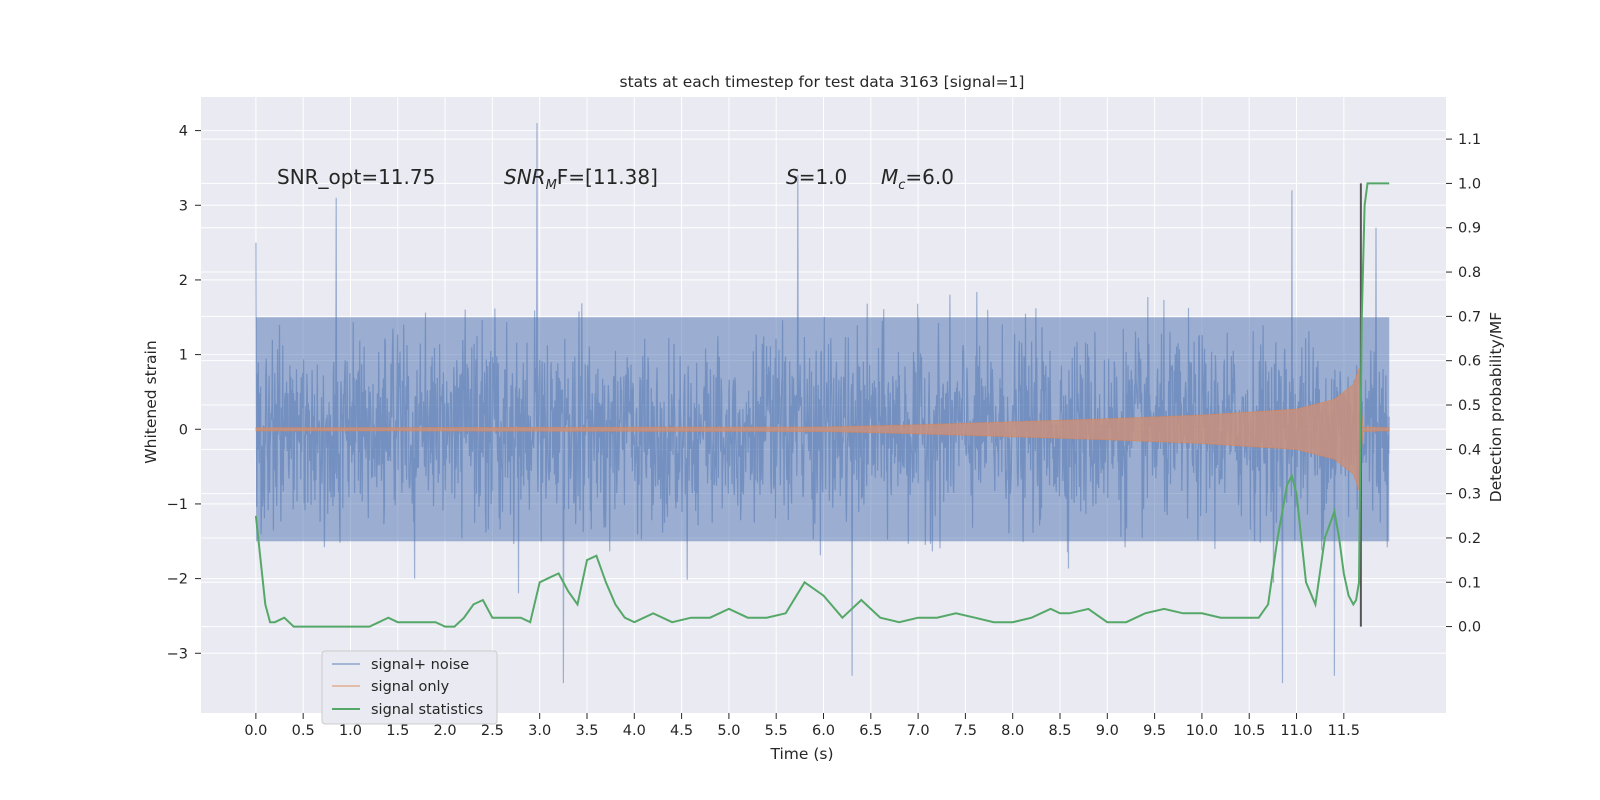  I want to click on y2-tick-label: 1.1, so click(1469, 140).